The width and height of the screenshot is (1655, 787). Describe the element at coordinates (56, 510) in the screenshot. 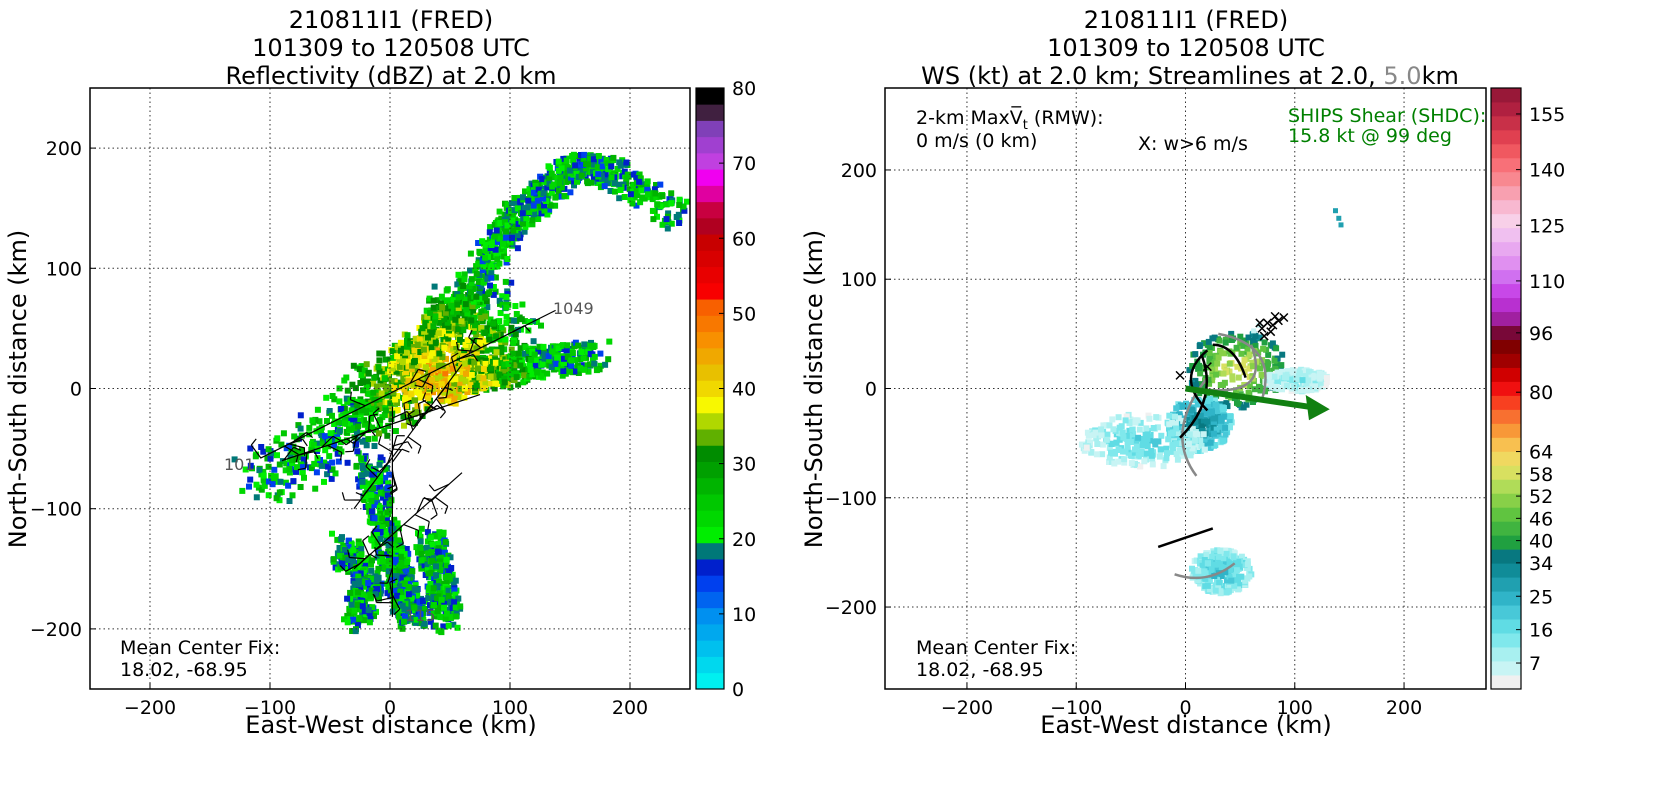

I see `y-tick-label: −100` at that location.